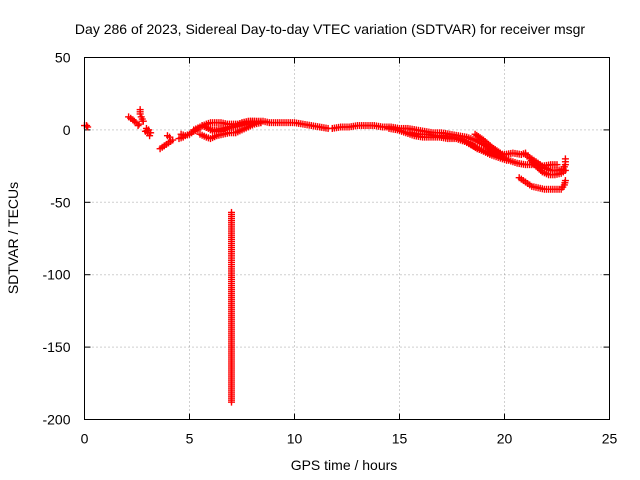 Image resolution: width=640 pixels, height=480 pixels. Describe the element at coordinates (67, 130) in the screenshot. I see `y-tick-label: 0` at that location.